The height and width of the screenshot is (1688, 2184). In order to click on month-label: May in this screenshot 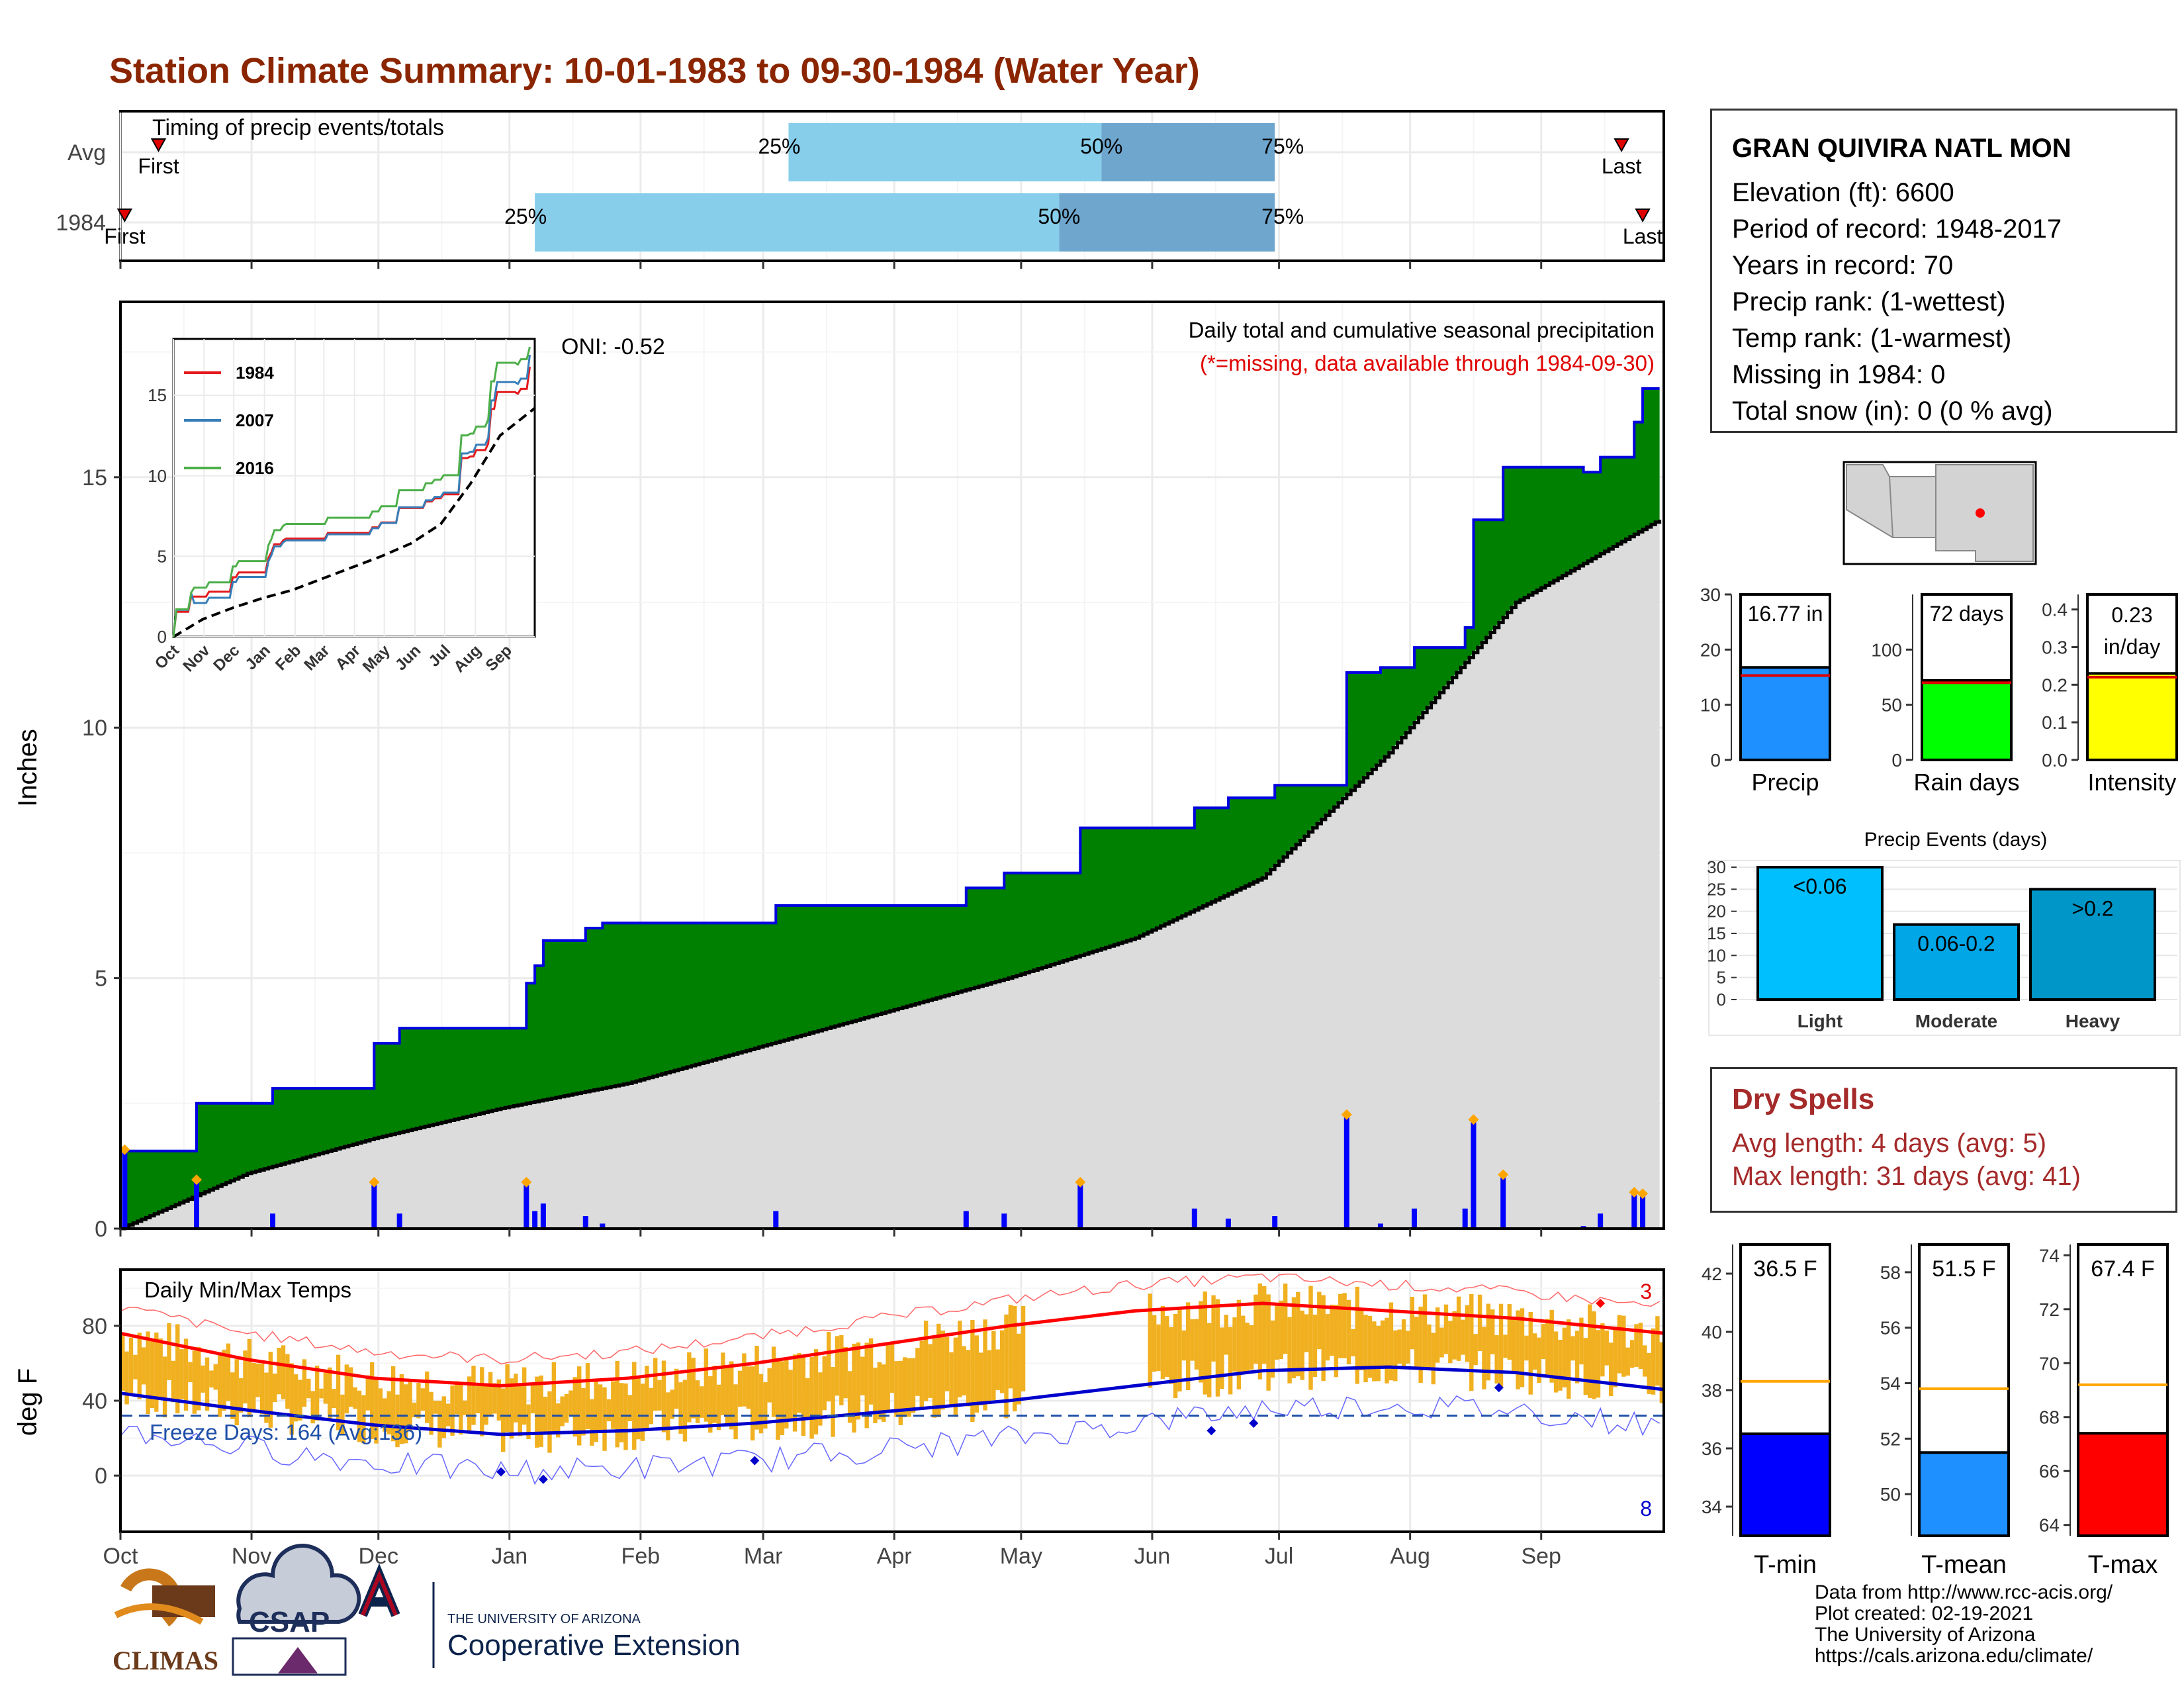, I will do `click(1021, 1556)`.